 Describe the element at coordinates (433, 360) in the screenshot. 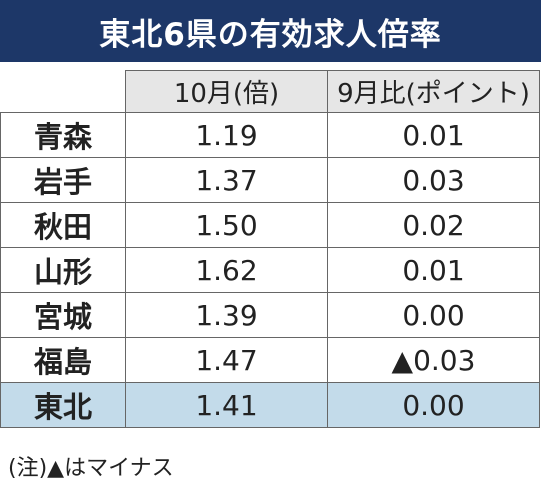

I see `value-cell: ▲0.03` at that location.